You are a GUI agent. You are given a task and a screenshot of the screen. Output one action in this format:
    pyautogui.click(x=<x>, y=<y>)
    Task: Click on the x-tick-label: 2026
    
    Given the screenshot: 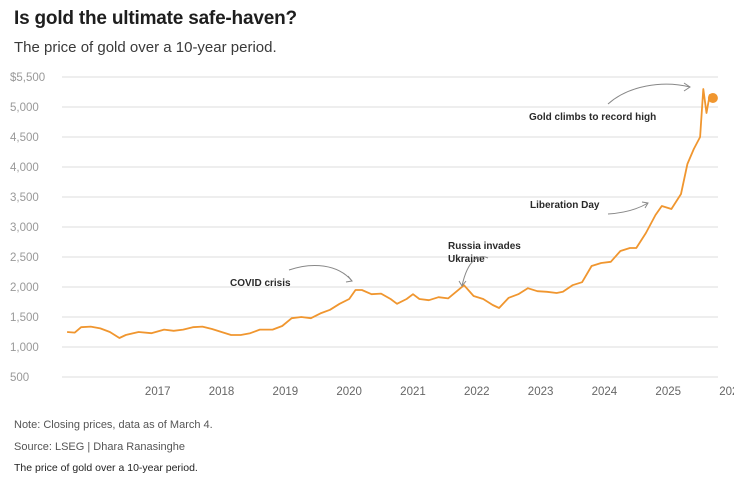 What is the action you would take?
    pyautogui.click(x=726, y=392)
    